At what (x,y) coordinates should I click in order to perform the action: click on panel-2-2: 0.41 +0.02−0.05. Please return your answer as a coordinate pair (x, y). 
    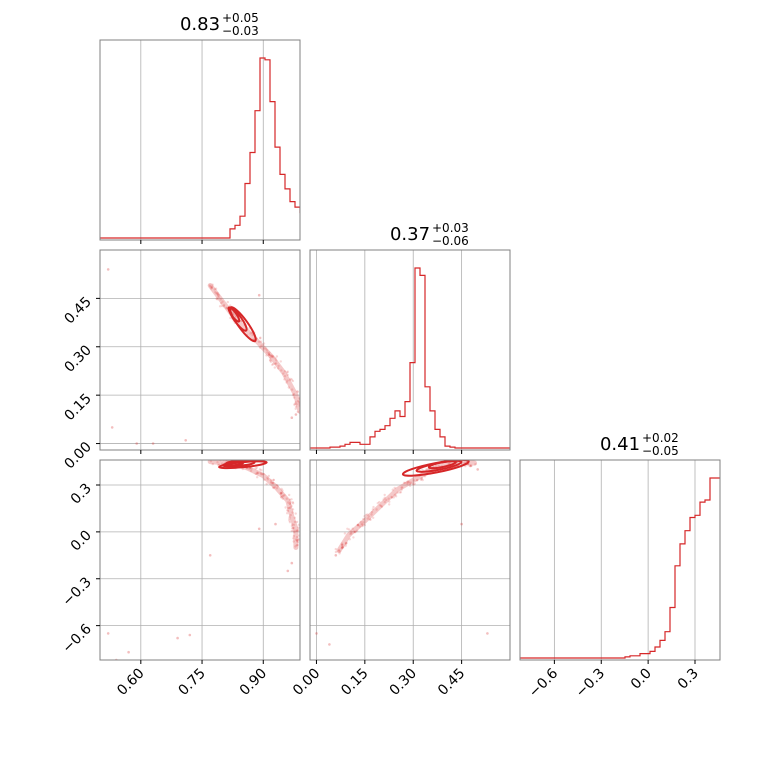
    Looking at the image, I should click on (620, 547).